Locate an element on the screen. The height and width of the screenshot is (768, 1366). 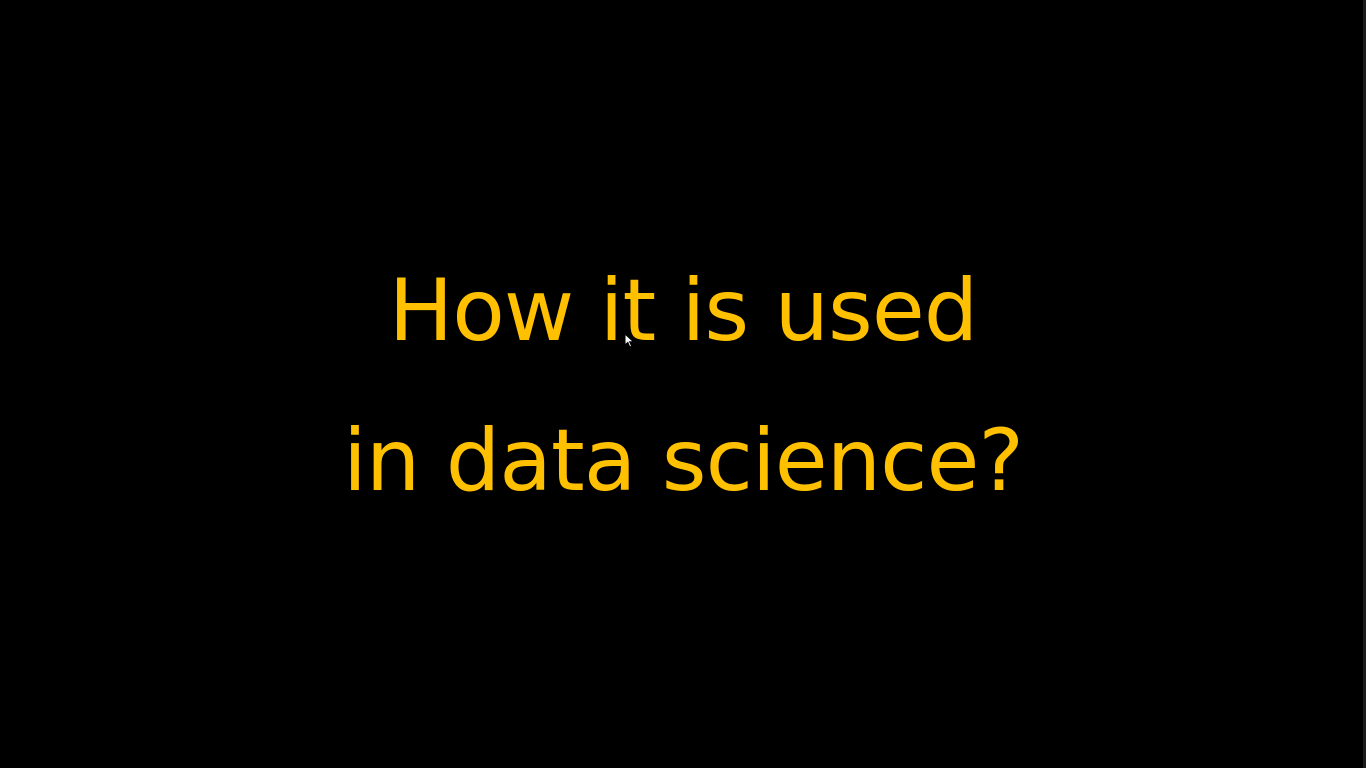
slide-title-line-2: in data science? is located at coordinates (683, 461).